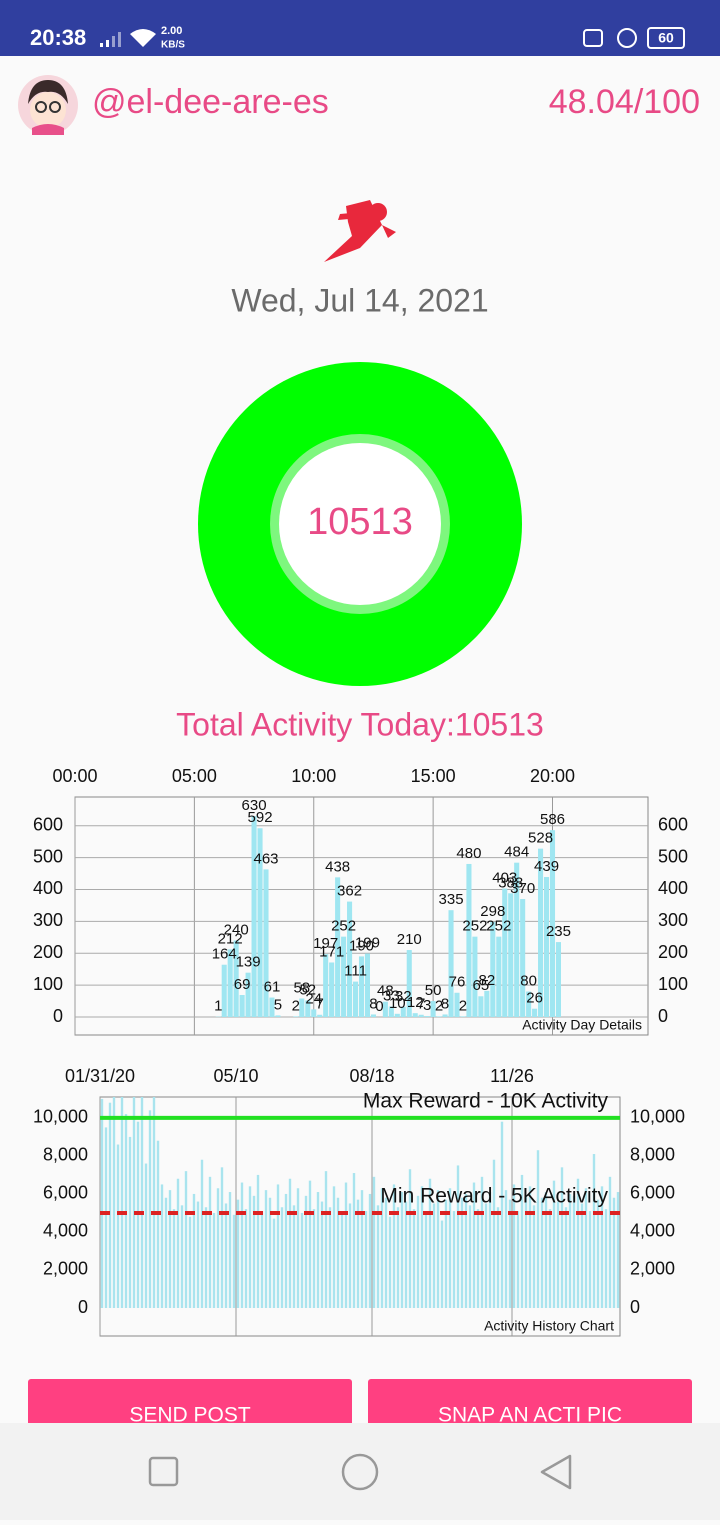 Image resolution: width=720 pixels, height=1525 pixels. Describe the element at coordinates (360, 28) in the screenshot. I see `status-bar` at that location.